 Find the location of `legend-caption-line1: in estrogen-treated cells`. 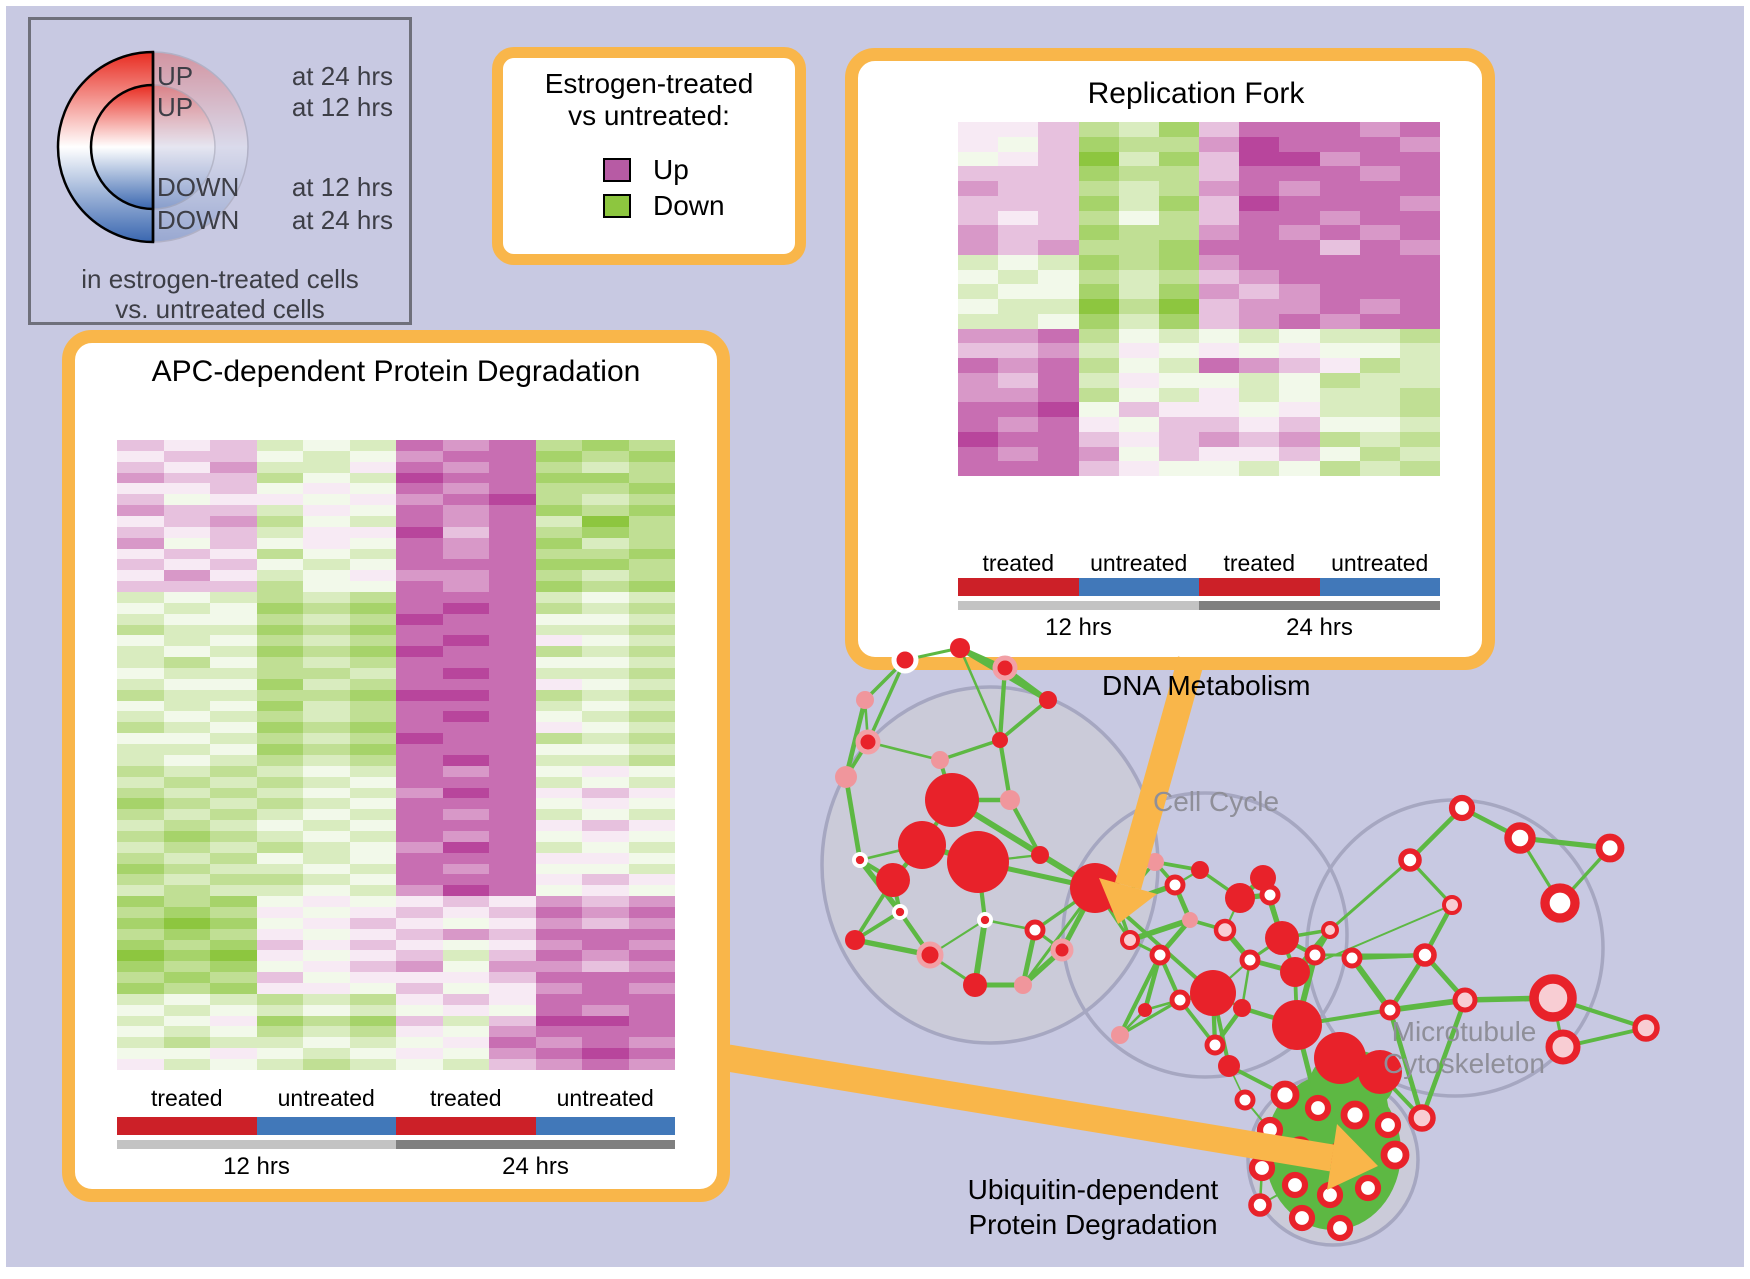

legend-caption-line1: in estrogen-treated cells is located at coordinates (220, 279).